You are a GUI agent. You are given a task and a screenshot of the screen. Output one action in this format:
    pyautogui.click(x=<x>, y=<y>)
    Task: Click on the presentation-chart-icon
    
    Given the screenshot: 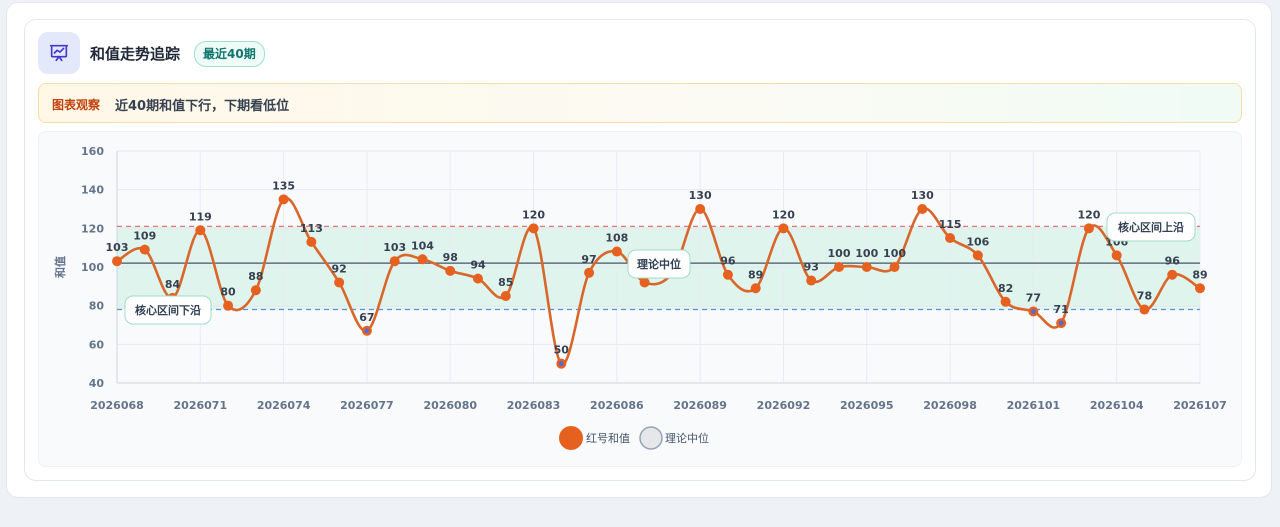 What is the action you would take?
    pyautogui.click(x=59, y=53)
    